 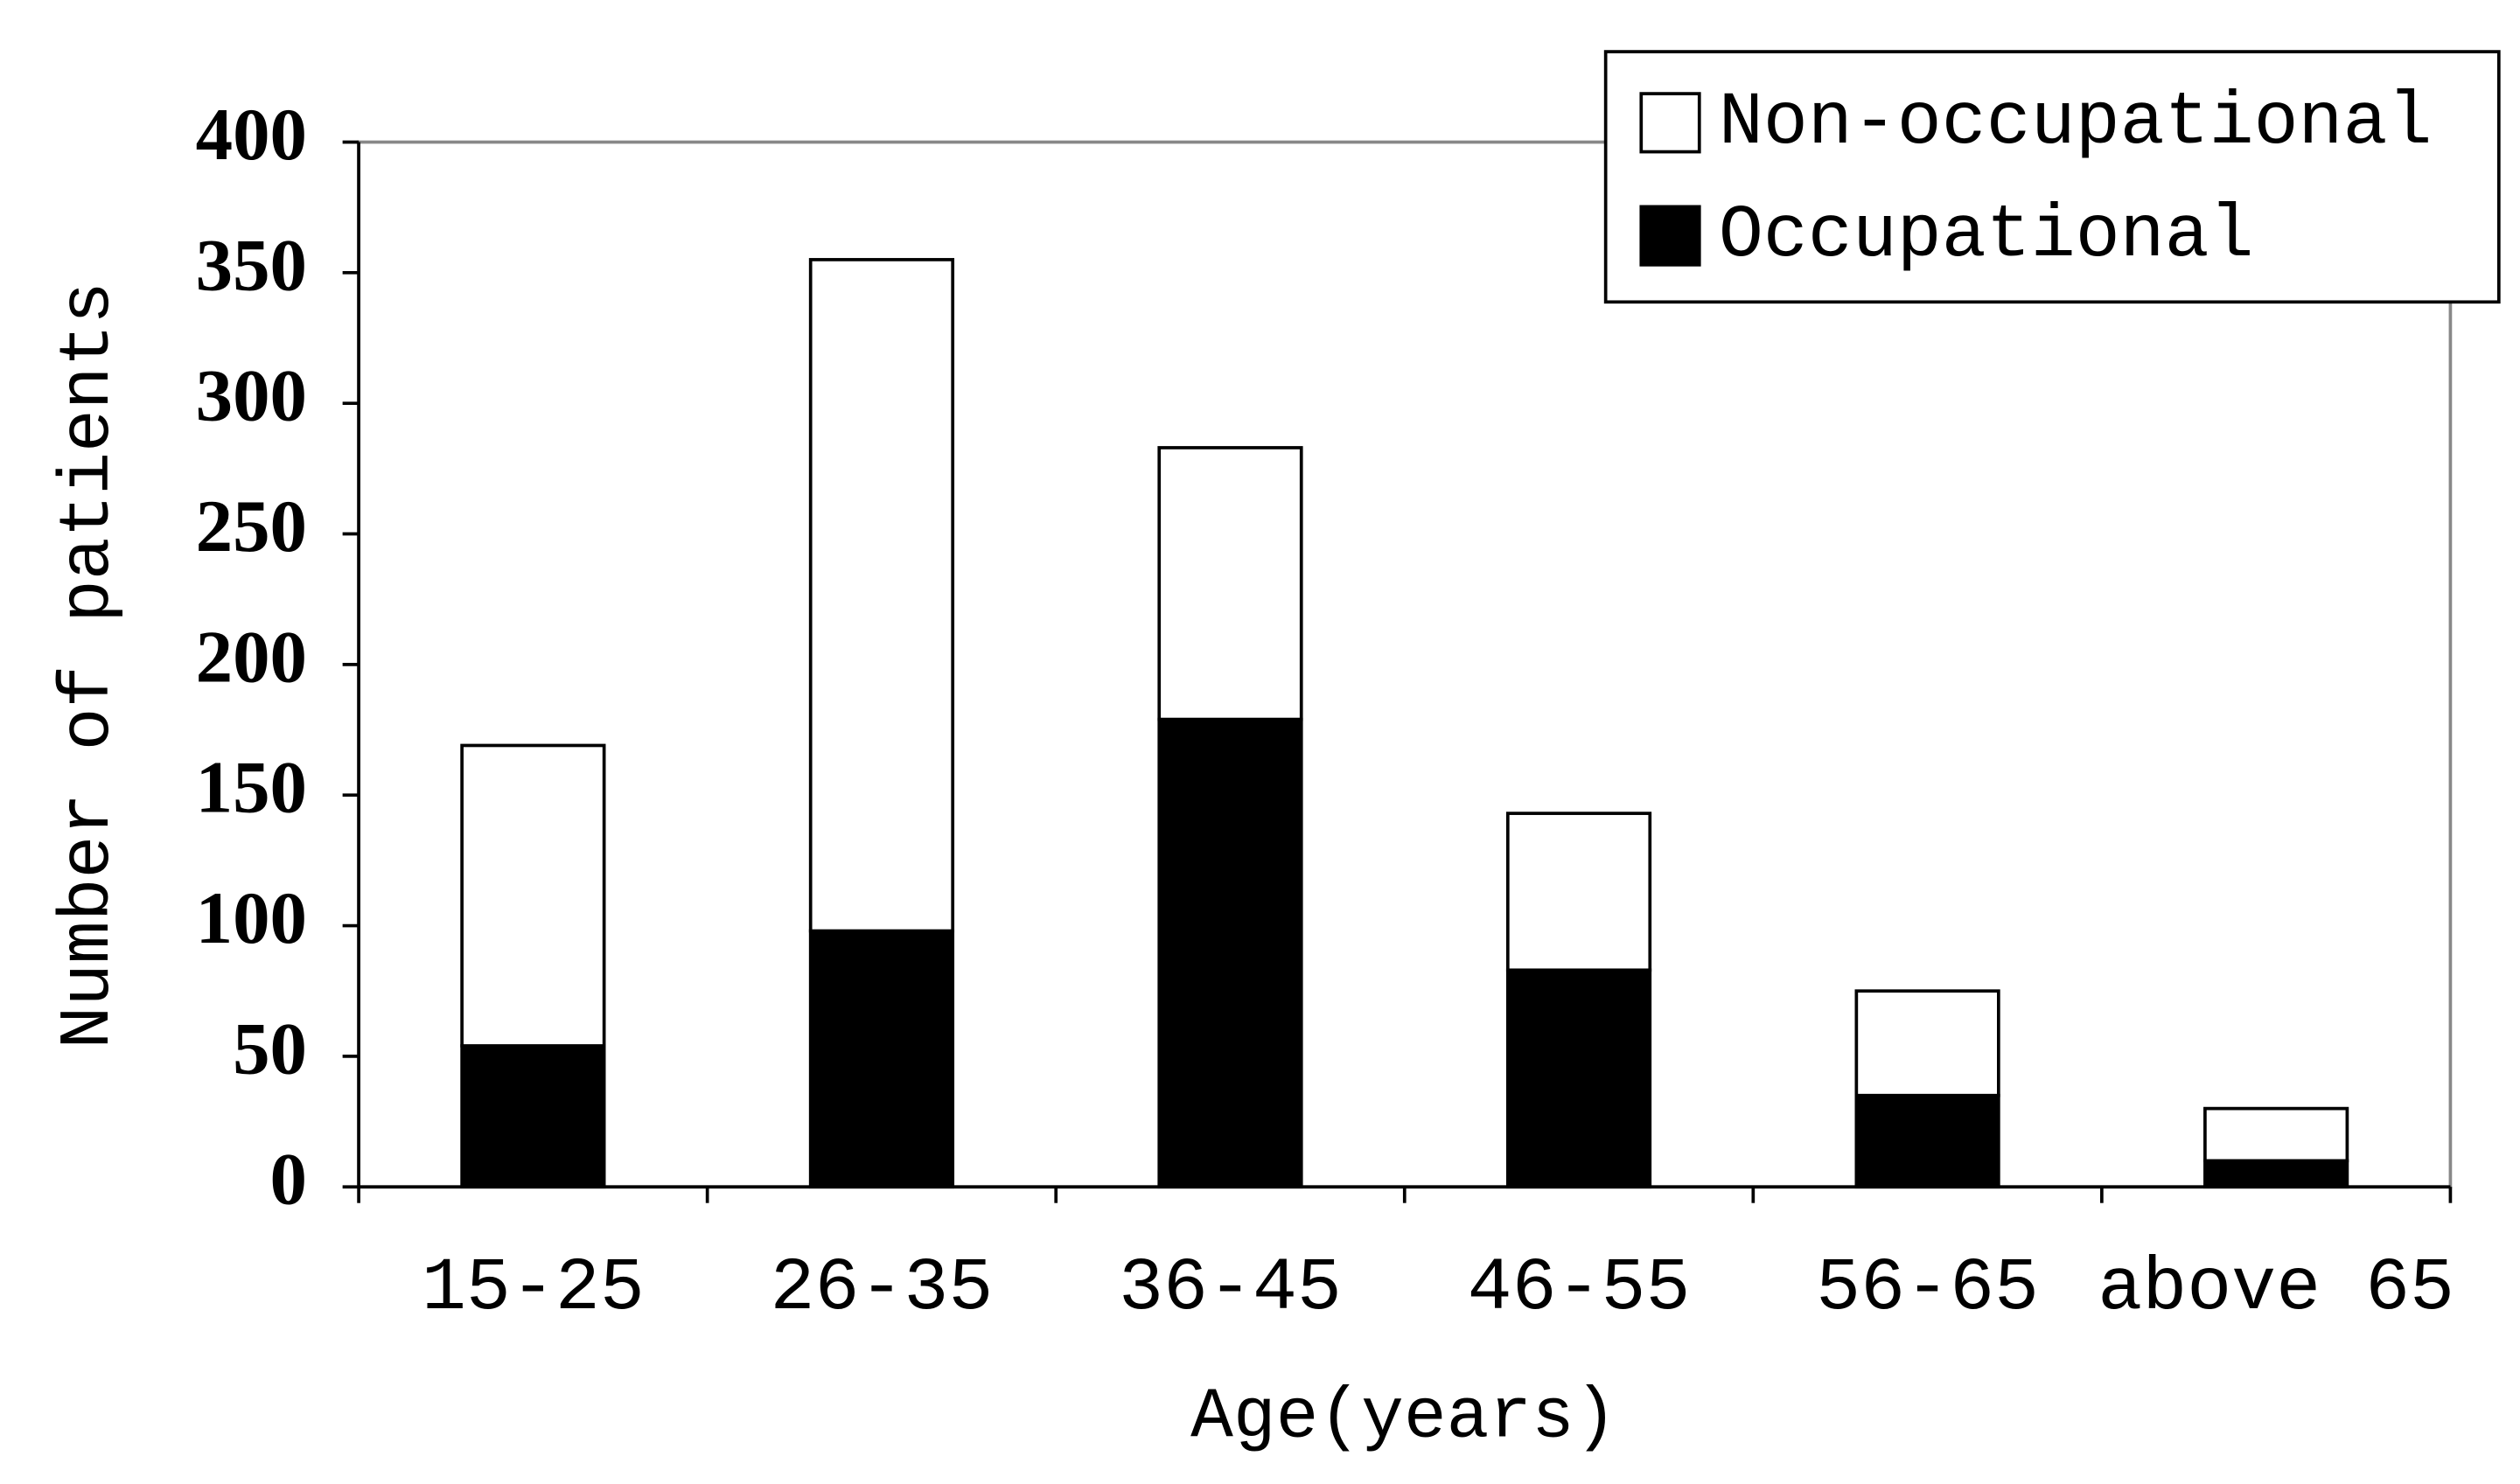 What do you see at coordinates (251, 265) in the screenshot?
I see `y-tick-label: 350` at bounding box center [251, 265].